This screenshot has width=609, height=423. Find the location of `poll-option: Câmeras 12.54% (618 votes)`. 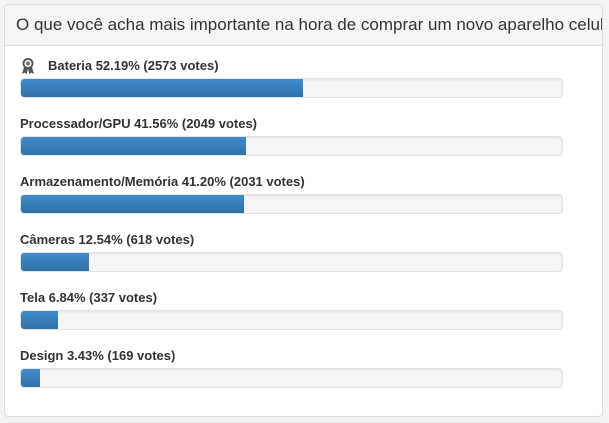

poll-option: Câmeras 12.54% (618 votes) is located at coordinates (292, 252).